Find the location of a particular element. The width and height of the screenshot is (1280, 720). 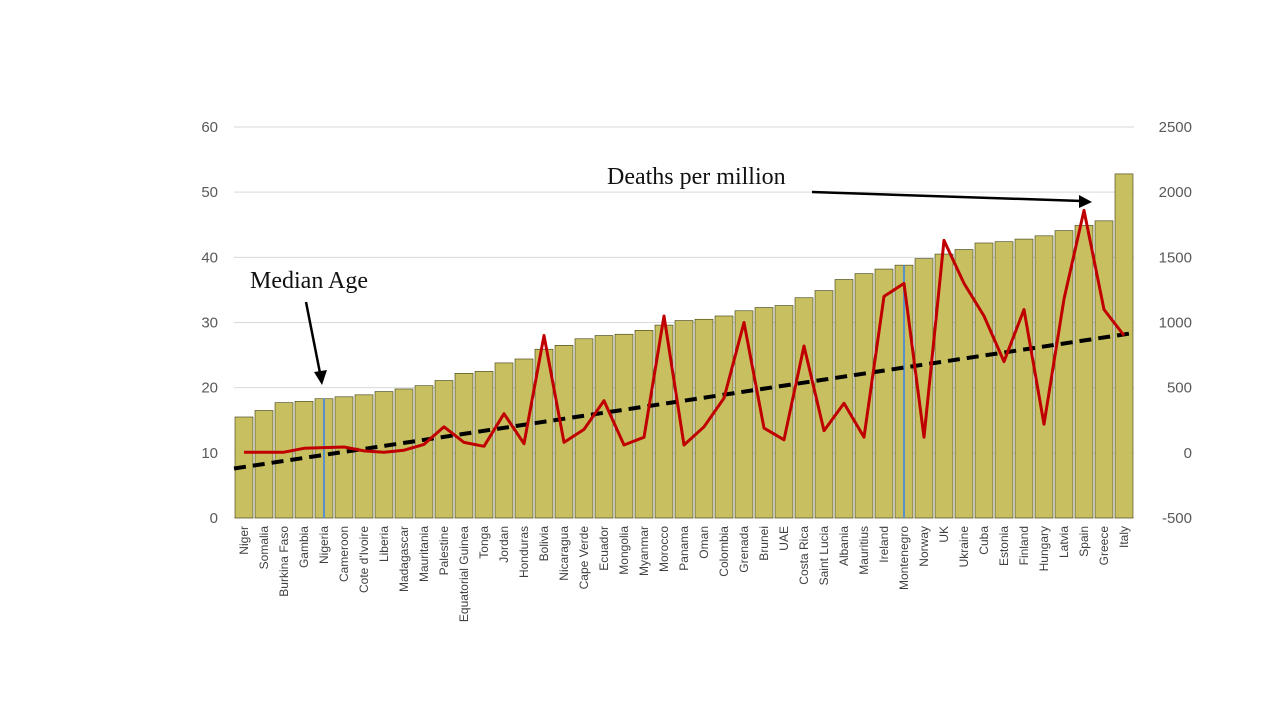

category-label: Hungary is located at coordinates (1044, 548).